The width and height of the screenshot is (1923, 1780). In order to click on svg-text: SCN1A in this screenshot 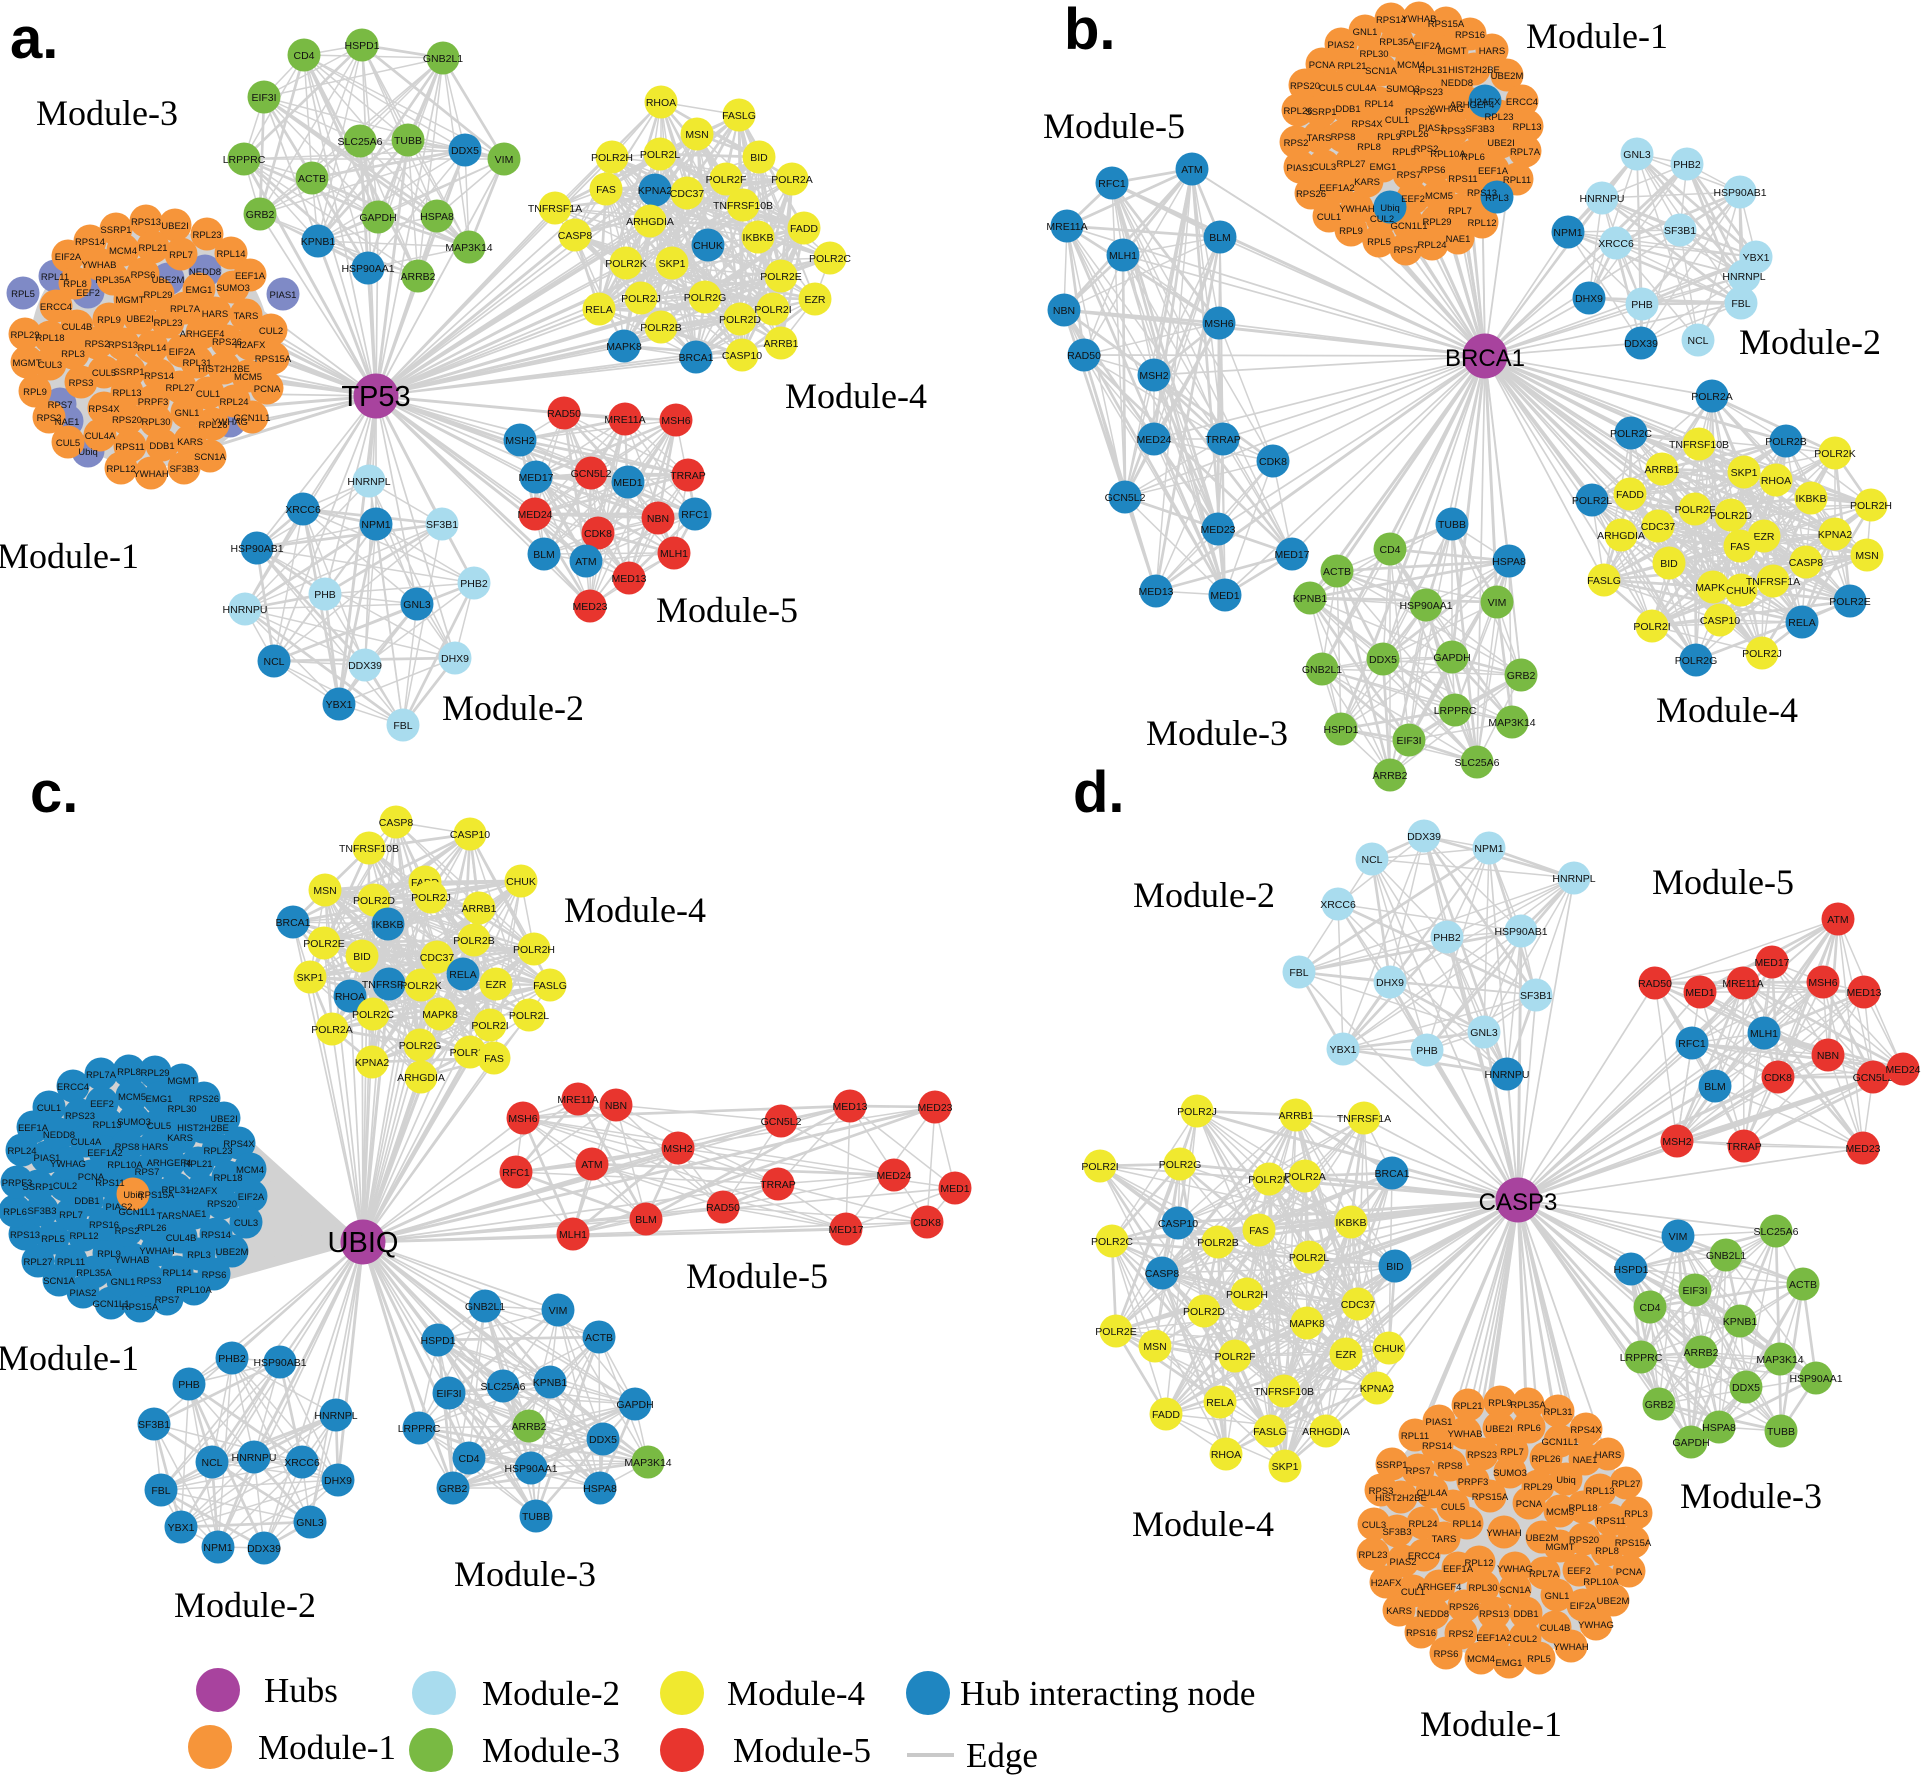, I will do `click(1381, 71)`.